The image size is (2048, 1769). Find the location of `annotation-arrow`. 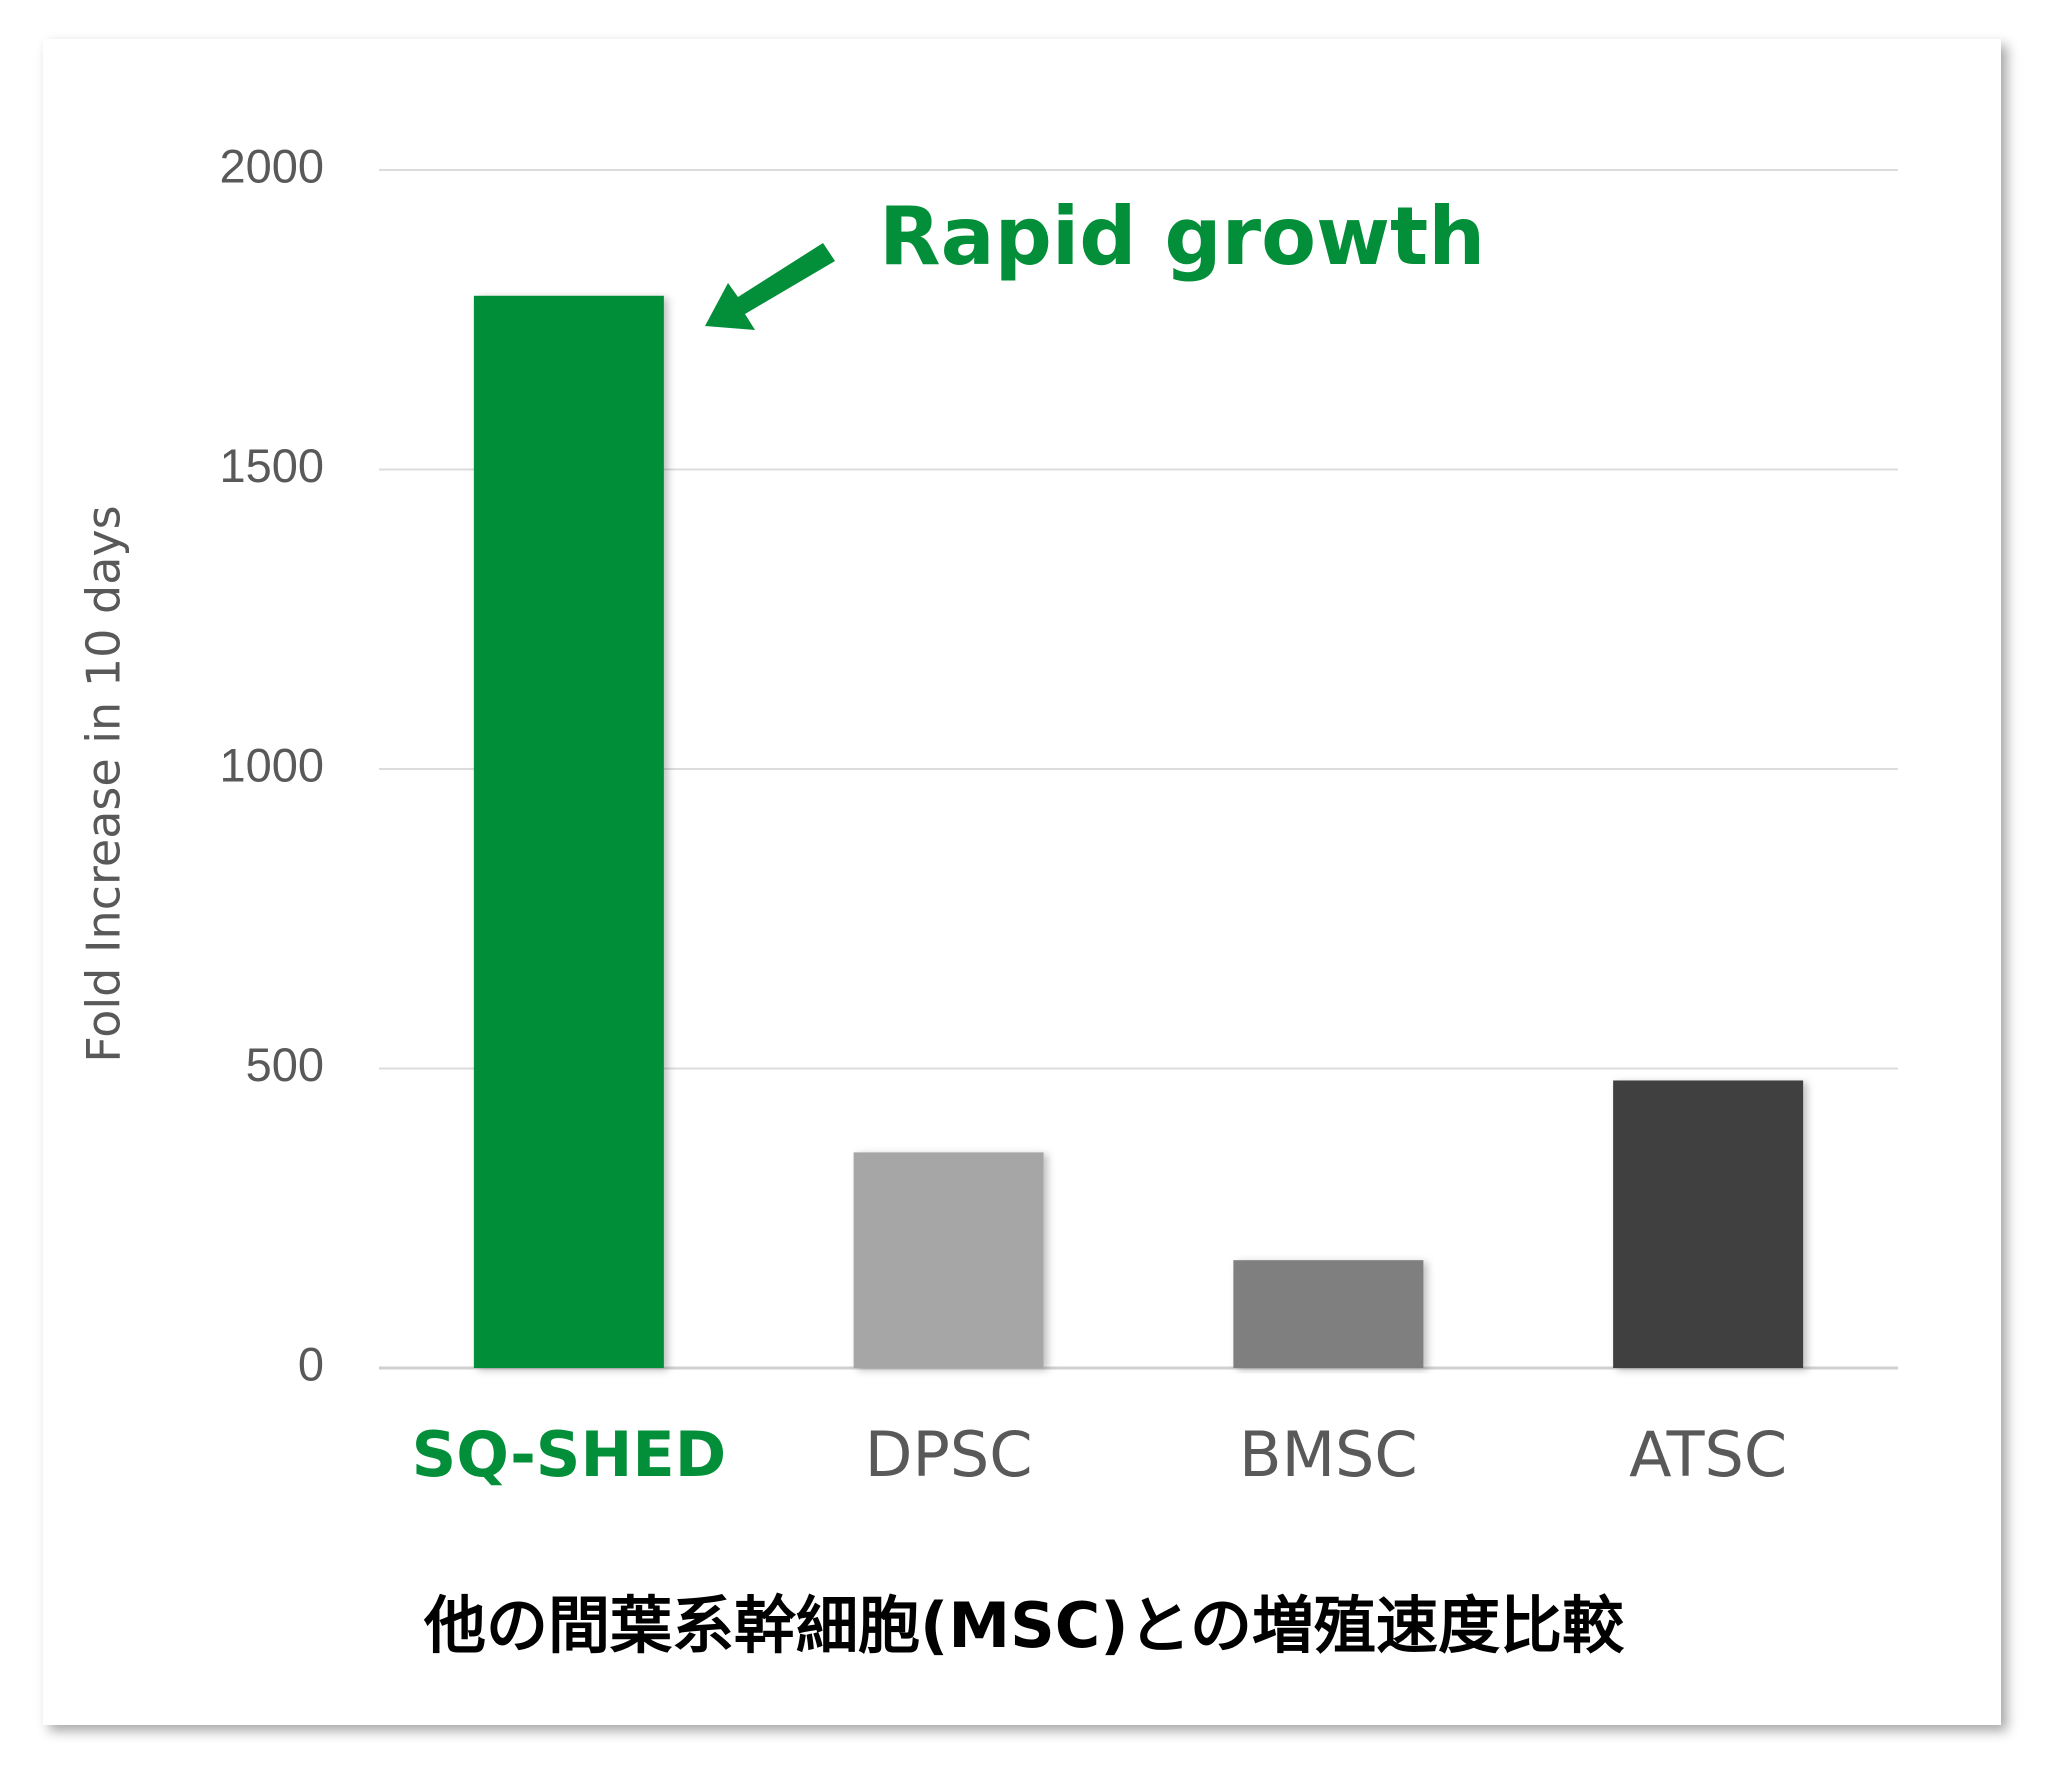

annotation-arrow is located at coordinates (770, 286).